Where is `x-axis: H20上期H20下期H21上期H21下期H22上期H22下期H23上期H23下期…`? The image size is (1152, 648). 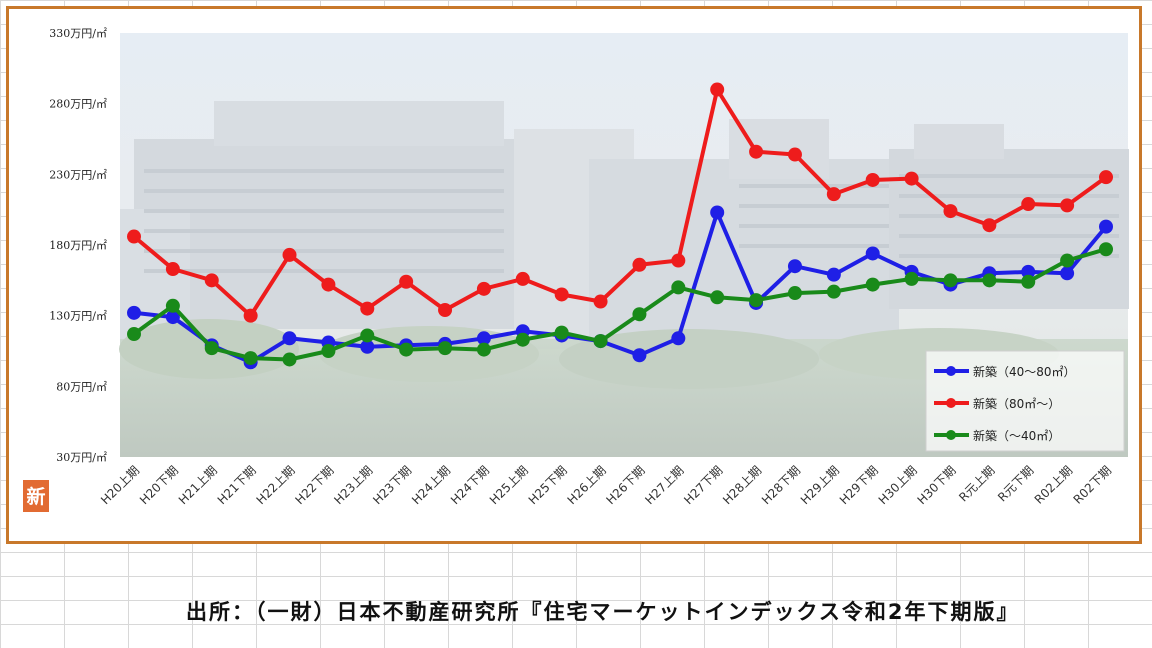
x-axis: H20上期H20下期H21上期H21下期H22上期H22下期H23上期H23下期… is located at coordinates (606, 485).